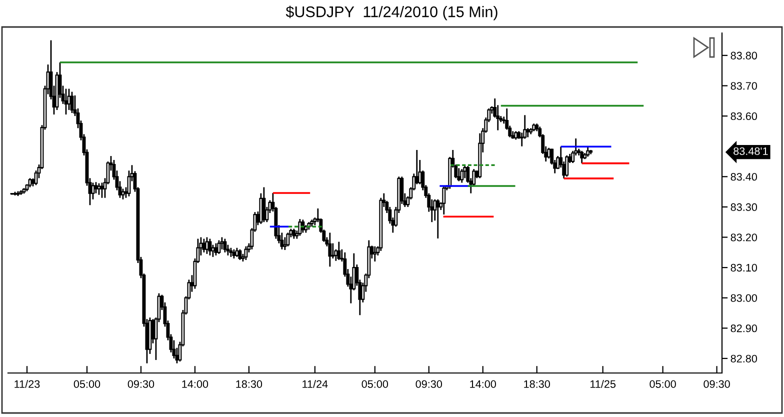  Describe the element at coordinates (751, 151) in the screenshot. I see `text: 83.48'1` at that location.